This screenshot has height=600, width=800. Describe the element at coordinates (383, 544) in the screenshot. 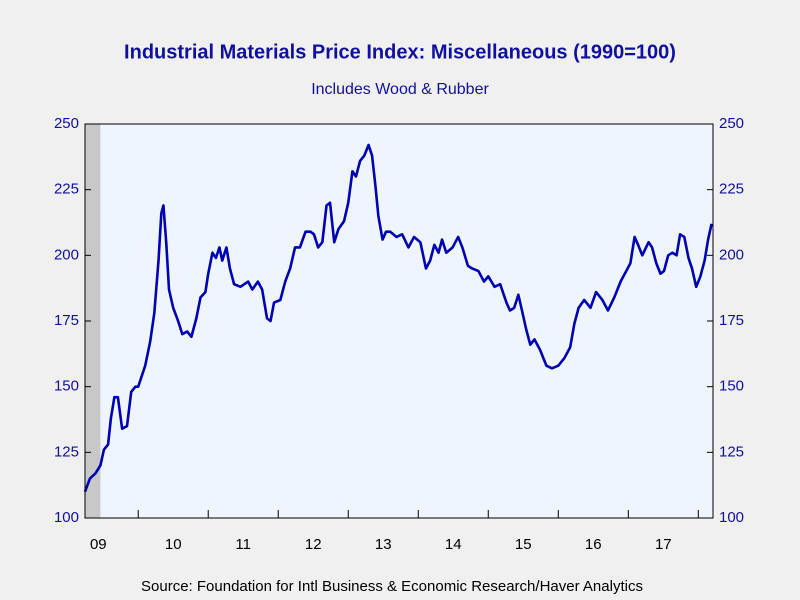

I see `x-tick-label: 13` at that location.